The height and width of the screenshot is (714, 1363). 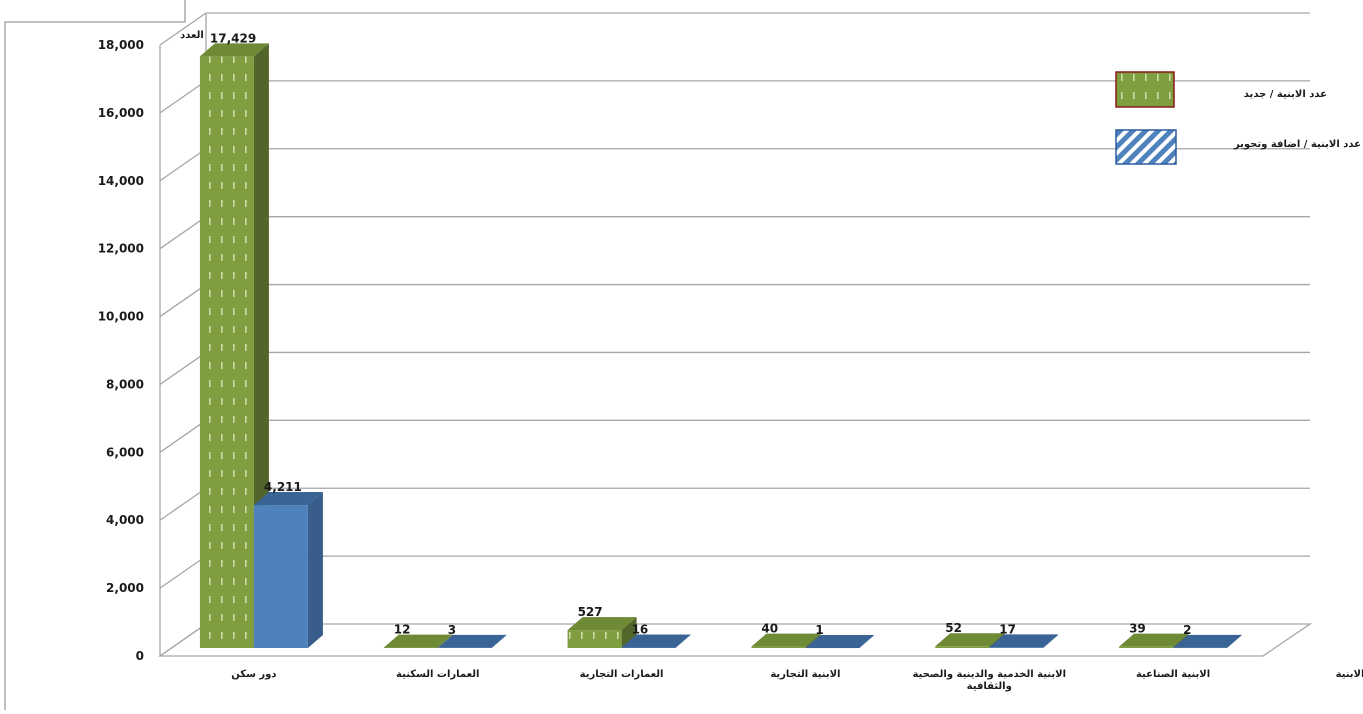 What do you see at coordinates (590, 612) in the screenshot?
I see `data-label: 527` at bounding box center [590, 612].